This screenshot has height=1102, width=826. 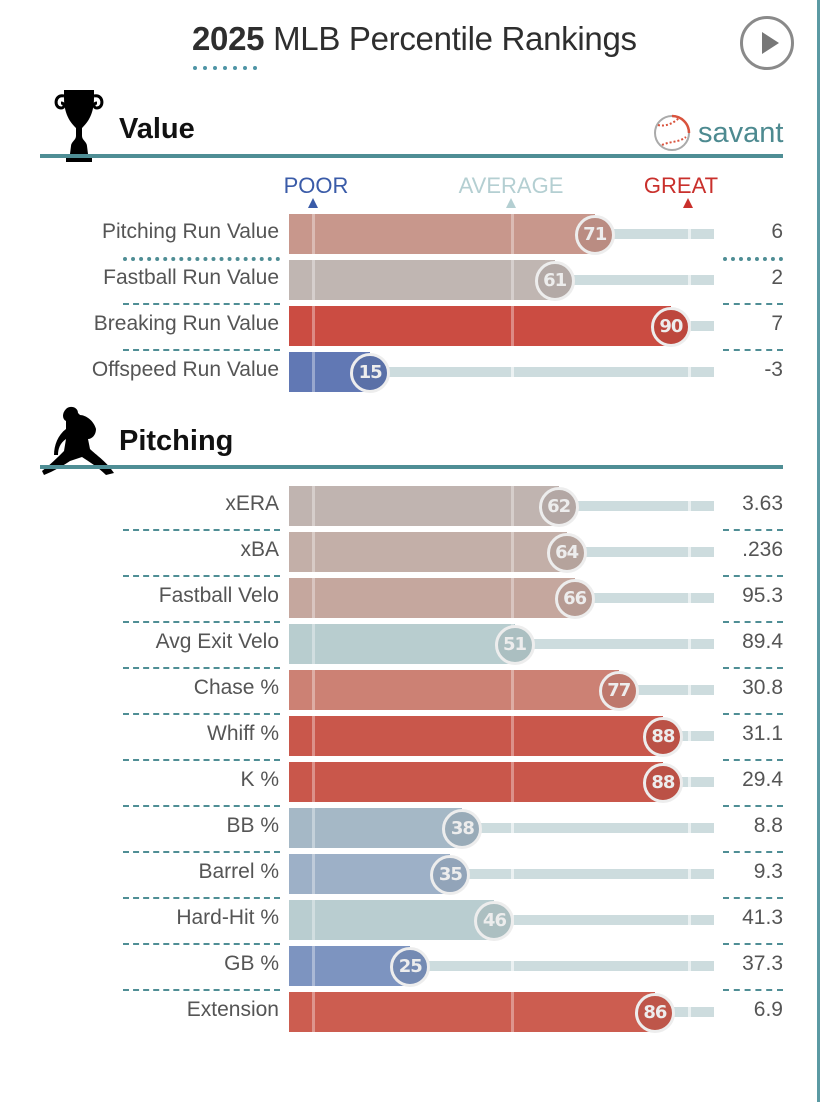 What do you see at coordinates (410, 967) in the screenshot?
I see `percentile-badge: 25` at bounding box center [410, 967].